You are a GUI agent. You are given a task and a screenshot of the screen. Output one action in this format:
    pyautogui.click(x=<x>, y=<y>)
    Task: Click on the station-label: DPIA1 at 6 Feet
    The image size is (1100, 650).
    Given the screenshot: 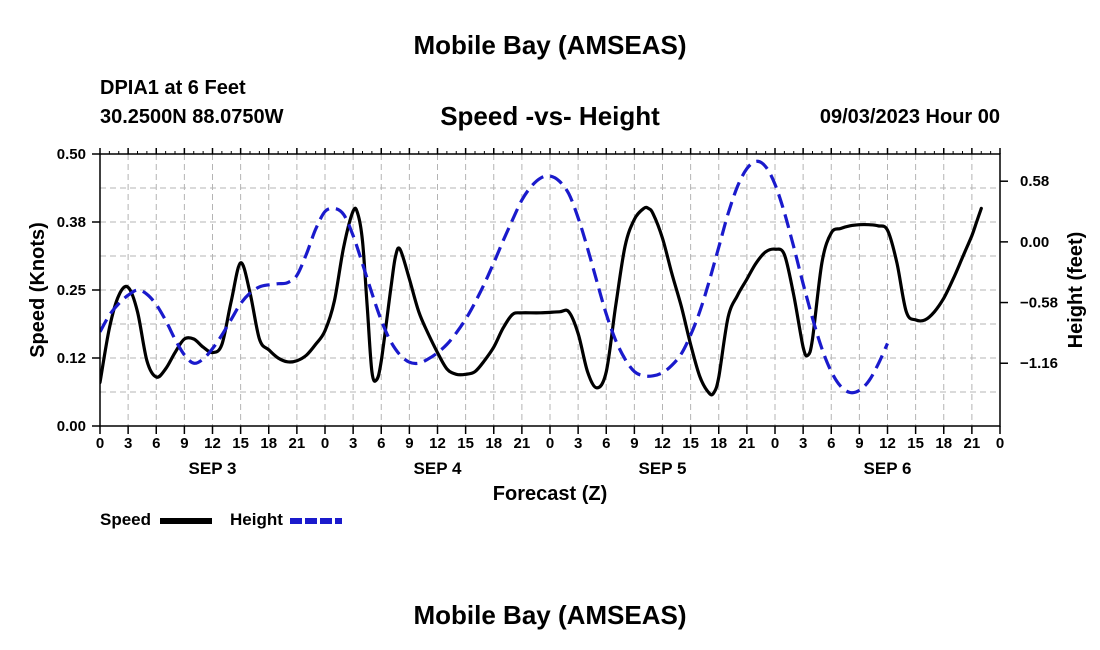 What is the action you would take?
    pyautogui.click(x=173, y=88)
    